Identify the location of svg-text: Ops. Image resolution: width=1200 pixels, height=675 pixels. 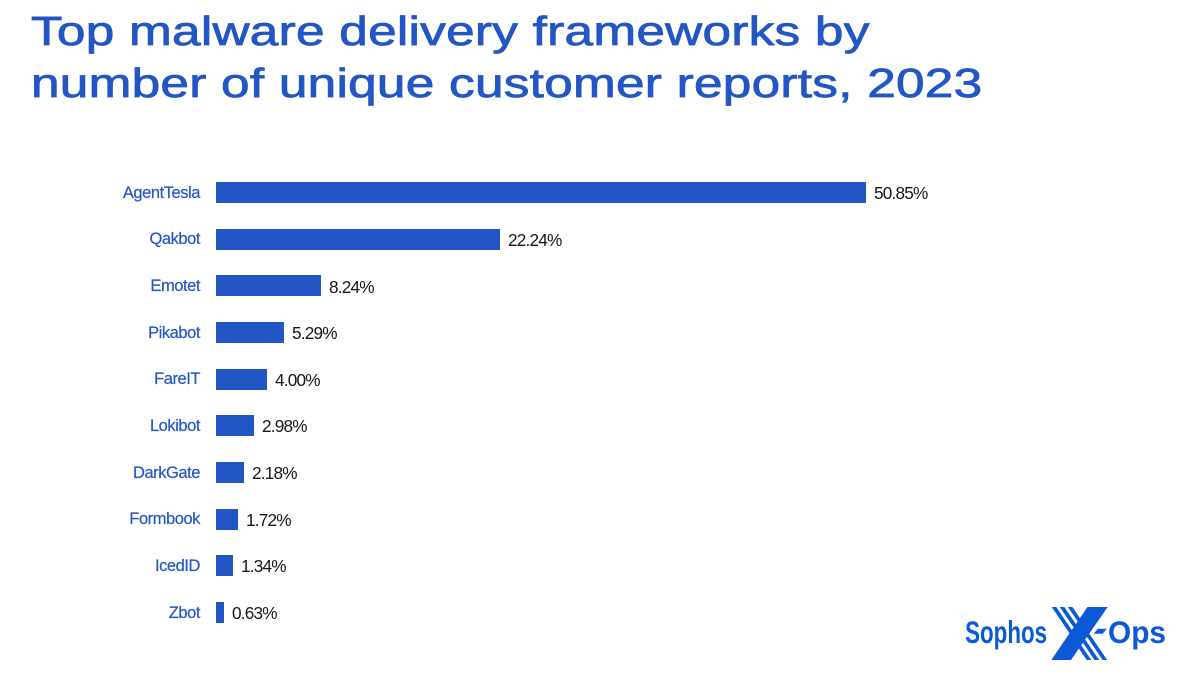
(1137, 632).